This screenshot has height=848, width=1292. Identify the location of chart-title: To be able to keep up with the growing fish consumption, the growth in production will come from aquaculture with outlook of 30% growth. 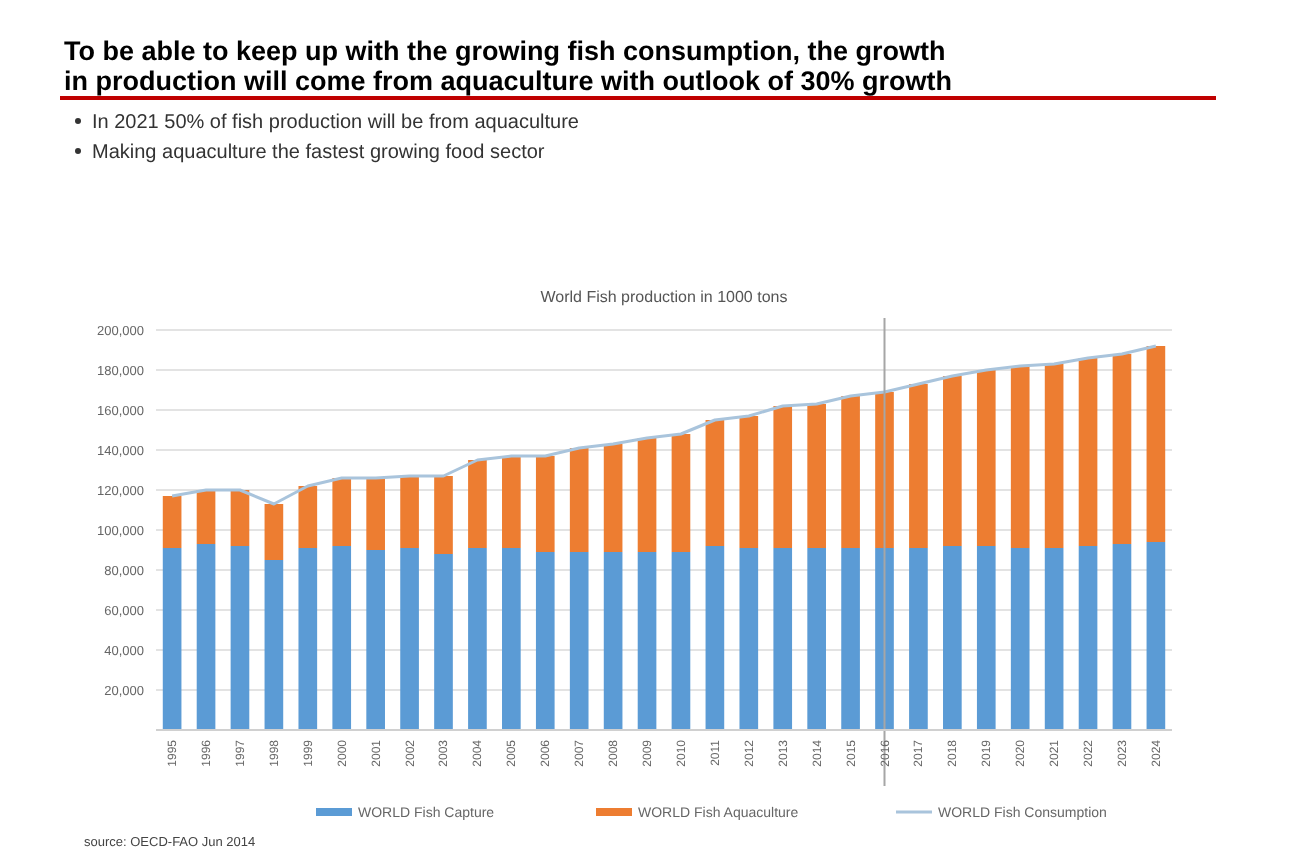
(508, 66).